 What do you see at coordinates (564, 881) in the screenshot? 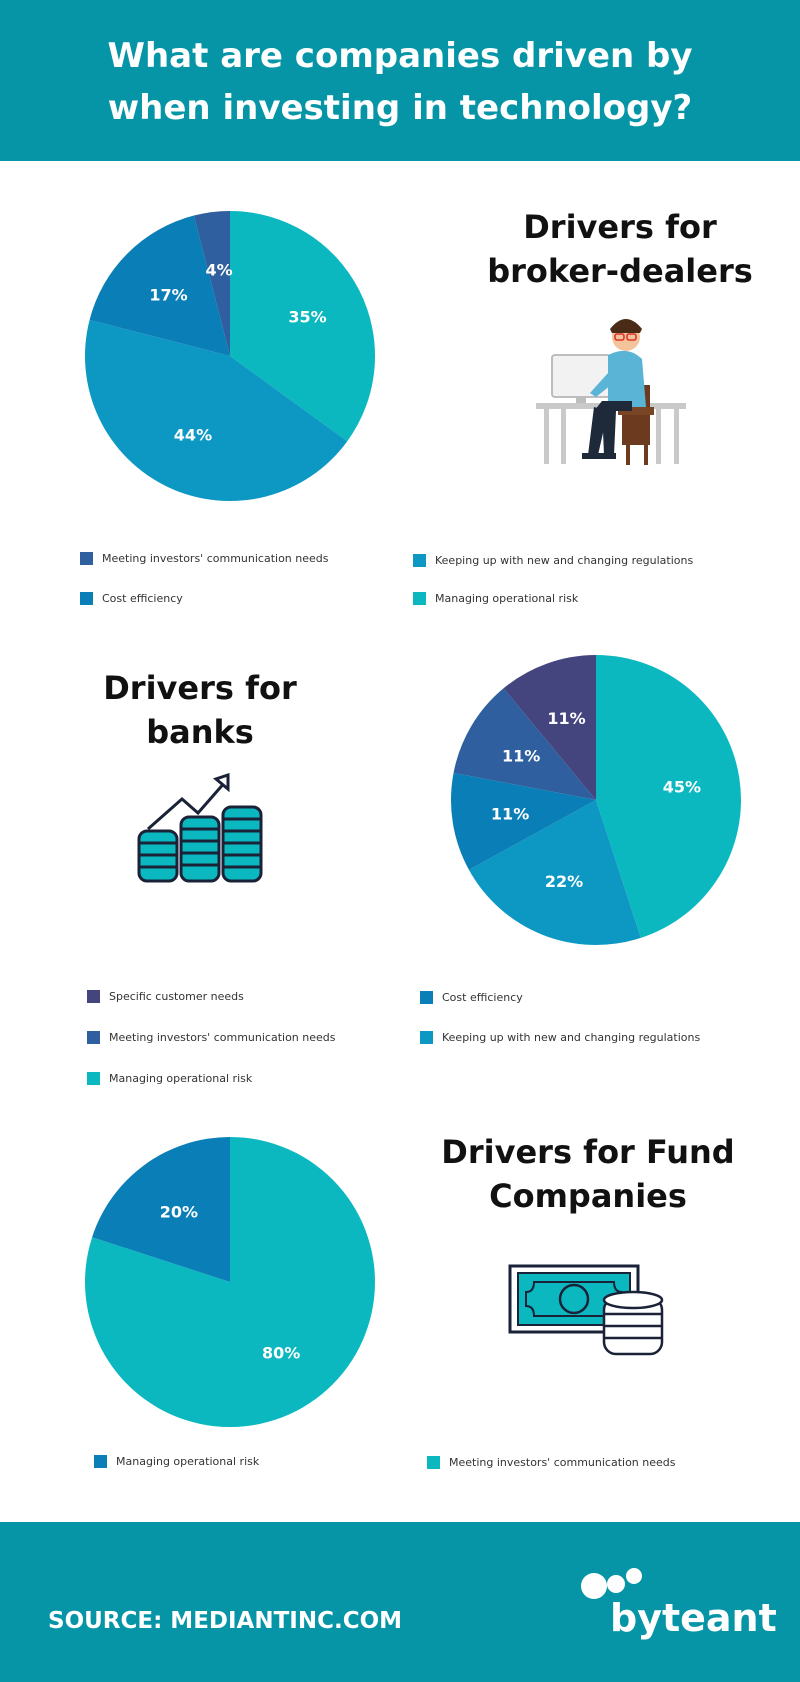
I see `pie-slice-label: 22%` at bounding box center [564, 881].